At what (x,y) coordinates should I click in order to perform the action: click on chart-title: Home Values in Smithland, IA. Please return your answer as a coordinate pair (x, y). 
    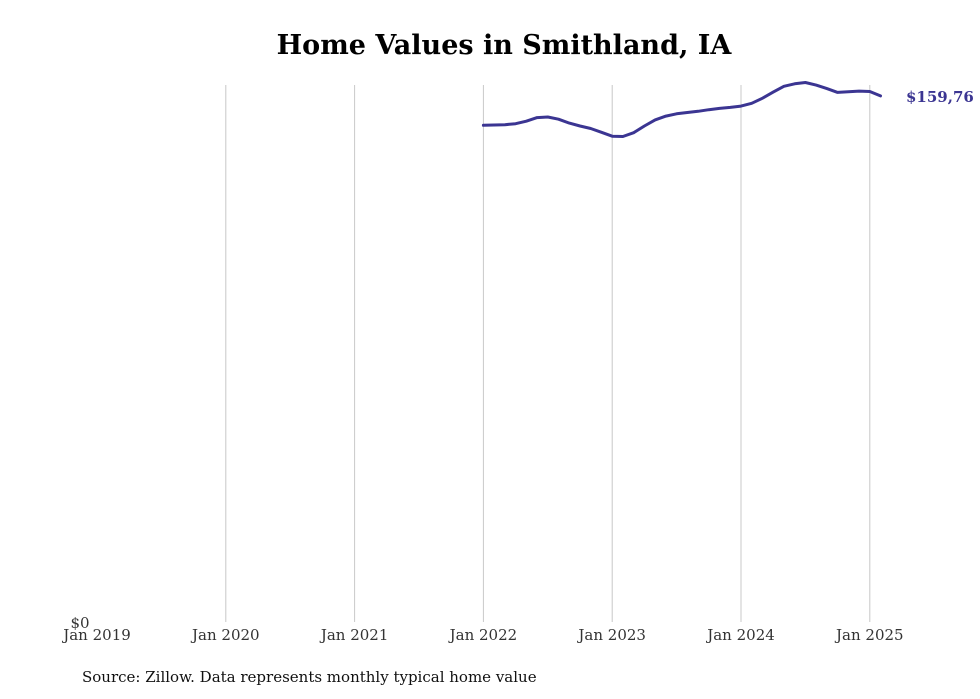
    Looking at the image, I should click on (504, 45).